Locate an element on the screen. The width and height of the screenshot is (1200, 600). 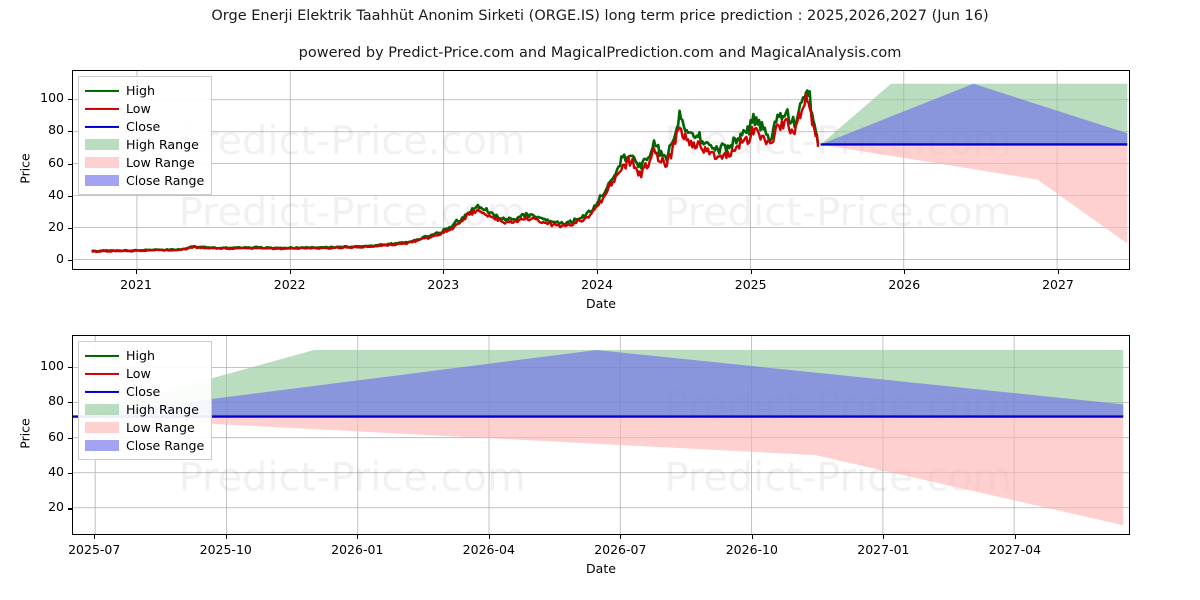
x-tick-label: 2022 is located at coordinates (289, 284).